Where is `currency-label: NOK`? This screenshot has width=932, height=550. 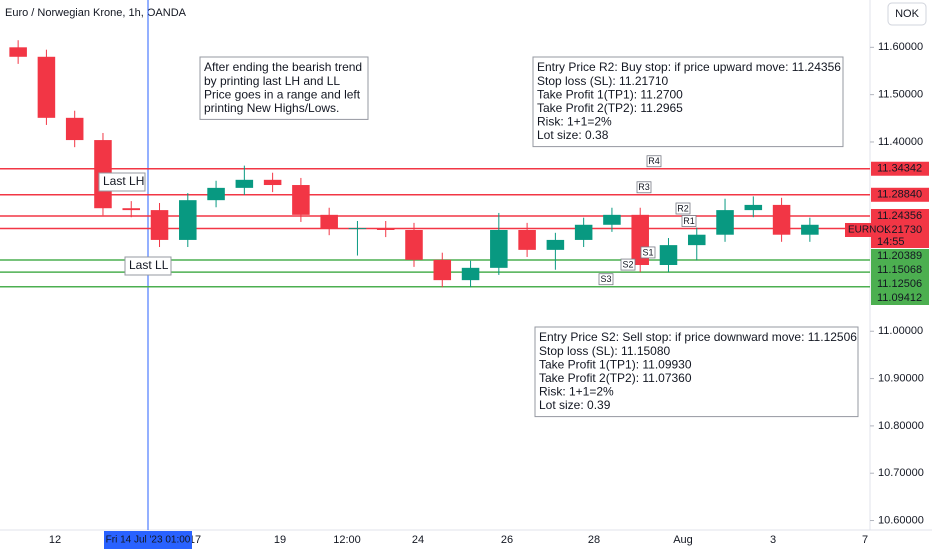 currency-label: NOK is located at coordinates (907, 14).